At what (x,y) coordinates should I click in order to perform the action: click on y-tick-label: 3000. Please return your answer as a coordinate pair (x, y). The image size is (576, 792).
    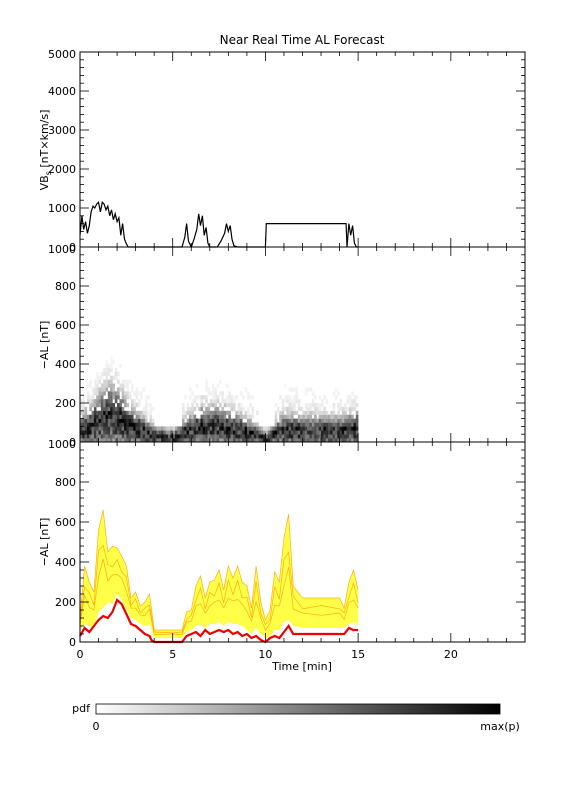
    Looking at the image, I should click on (62, 130).